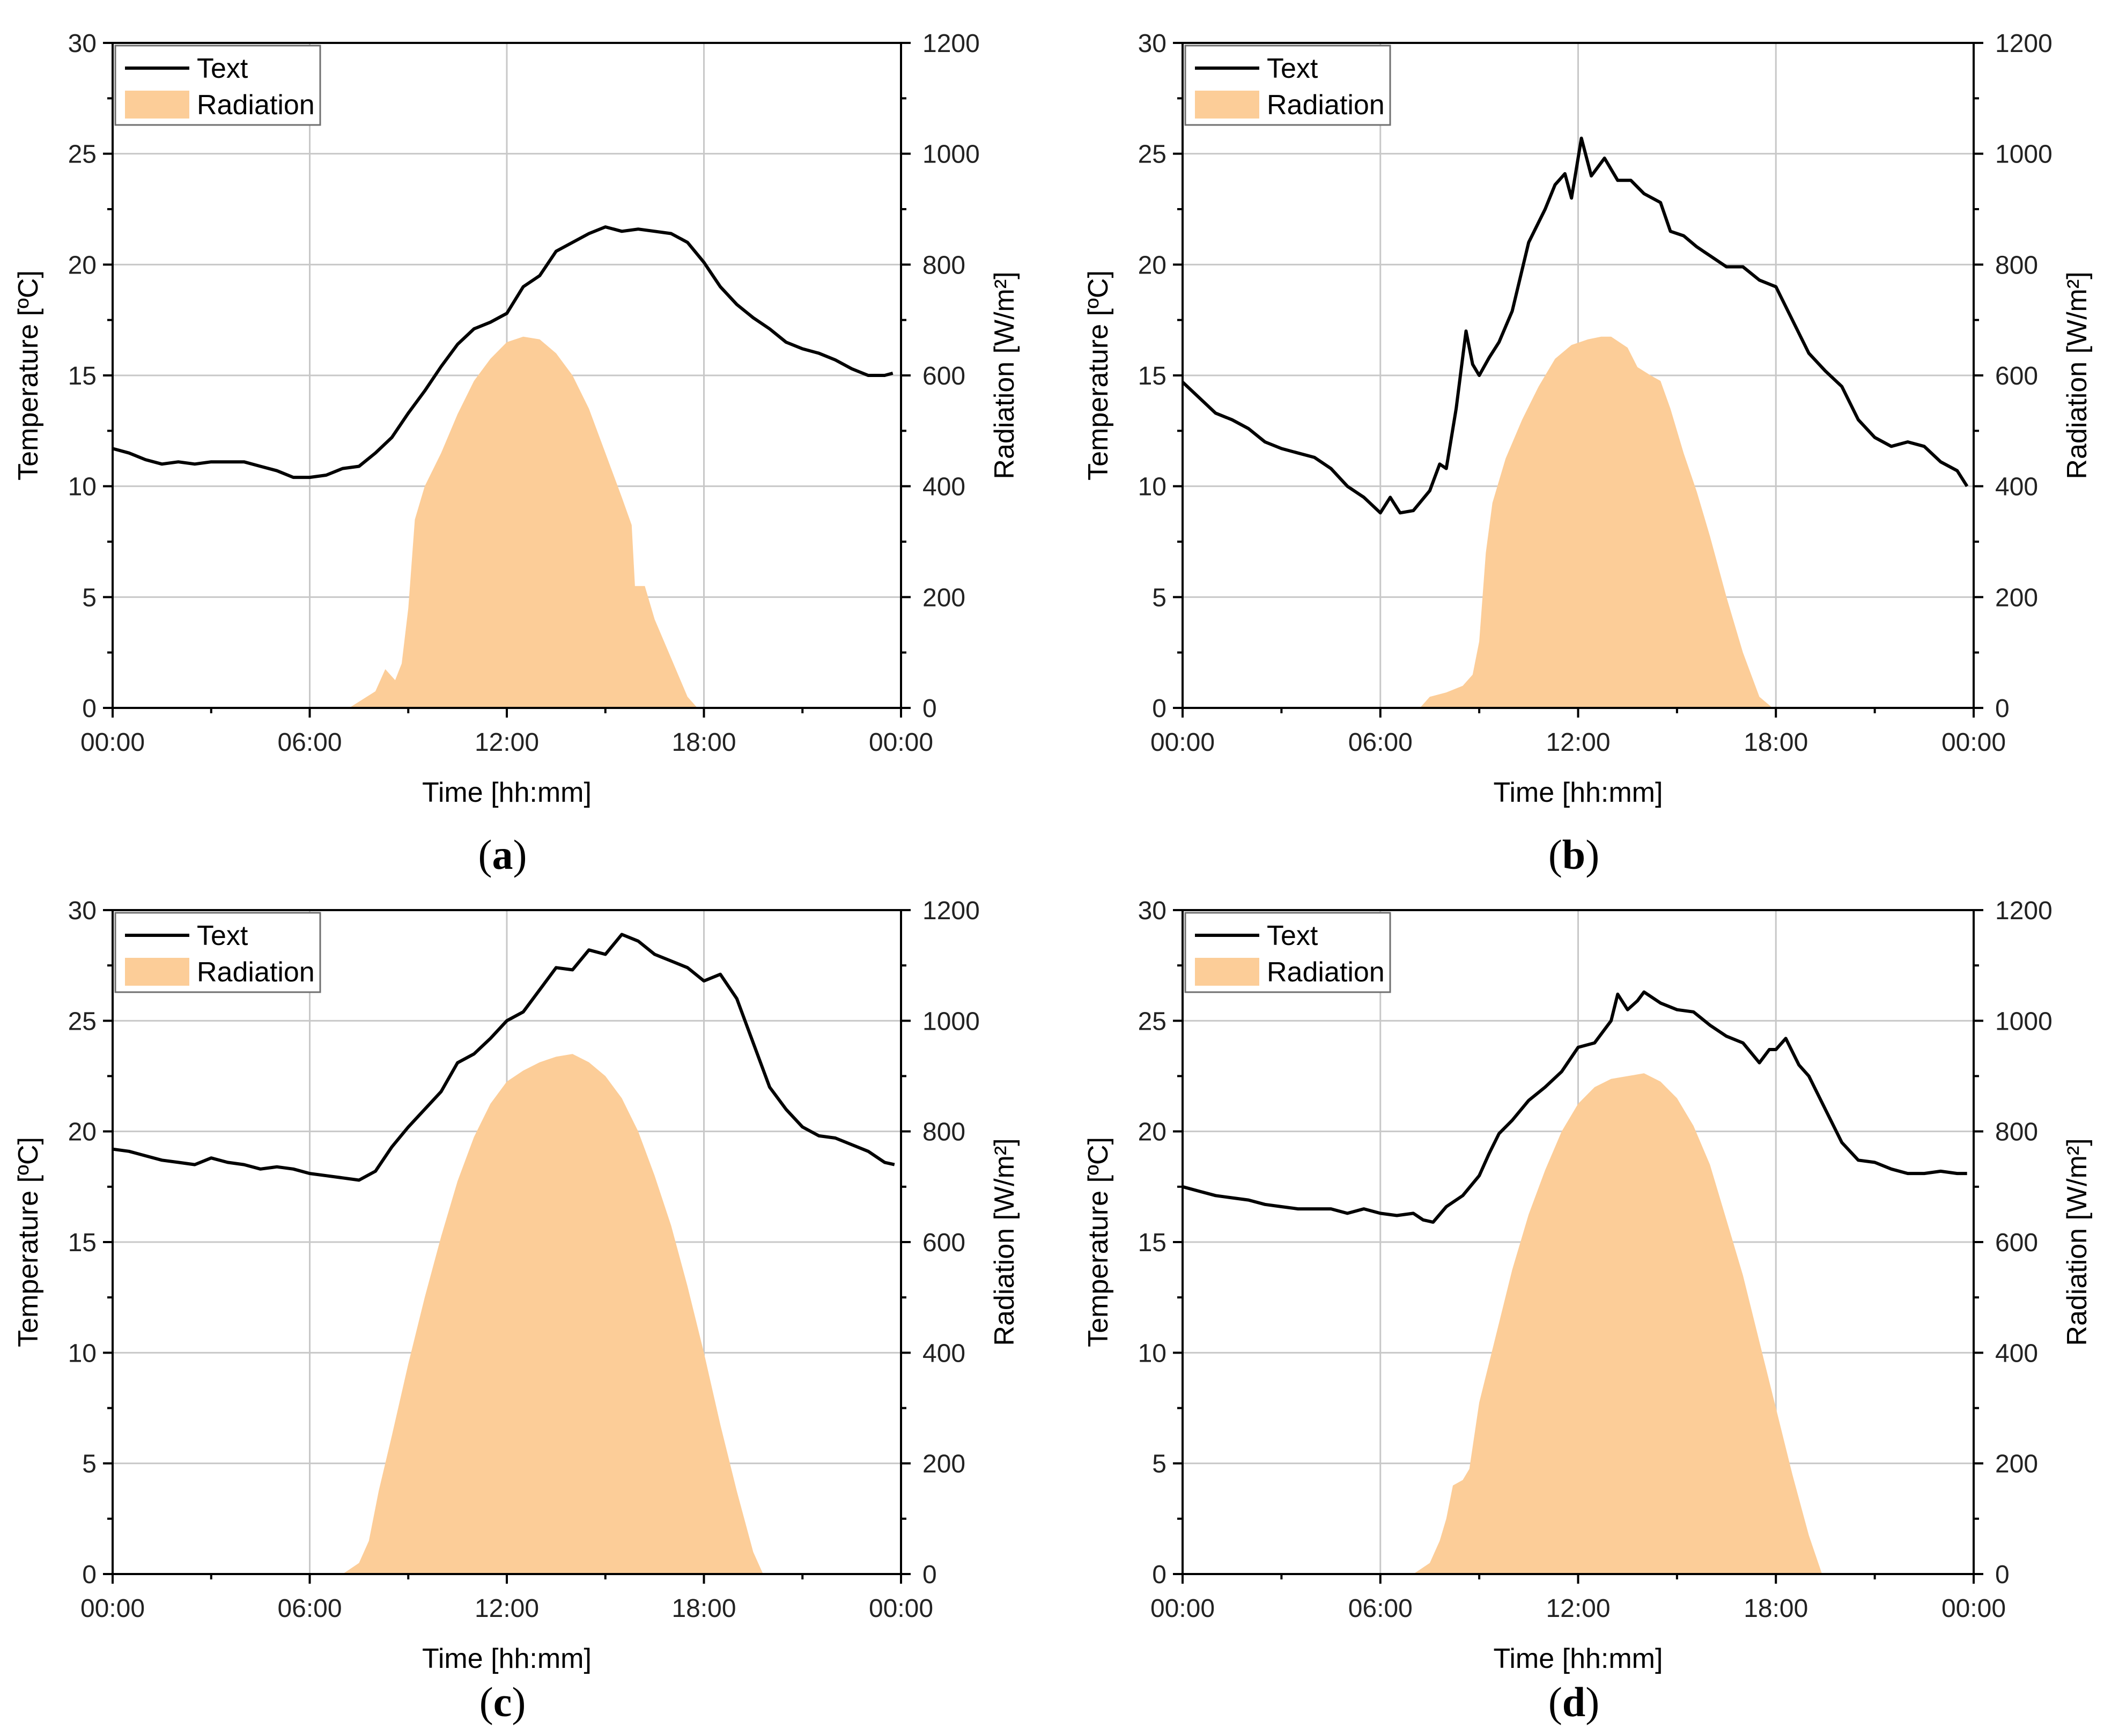 This screenshot has width=2119, height=1736. I want to click on panel-letter-b: (b), so click(1574, 855).